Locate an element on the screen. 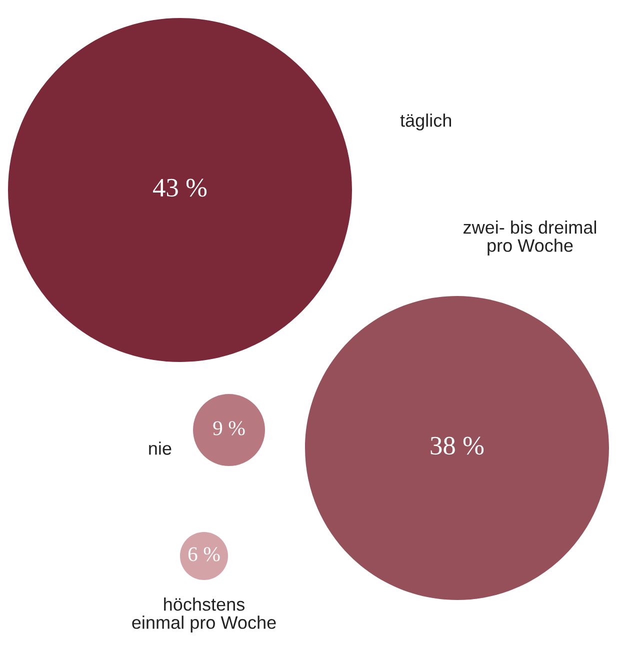  data-label: 9 % is located at coordinates (229, 428).